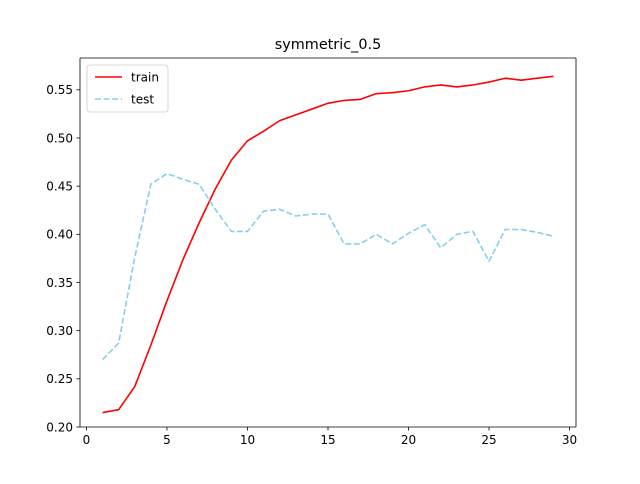 This screenshot has width=640, height=484. I want to click on y-tick-label-0.2: 0.20, so click(59, 427).